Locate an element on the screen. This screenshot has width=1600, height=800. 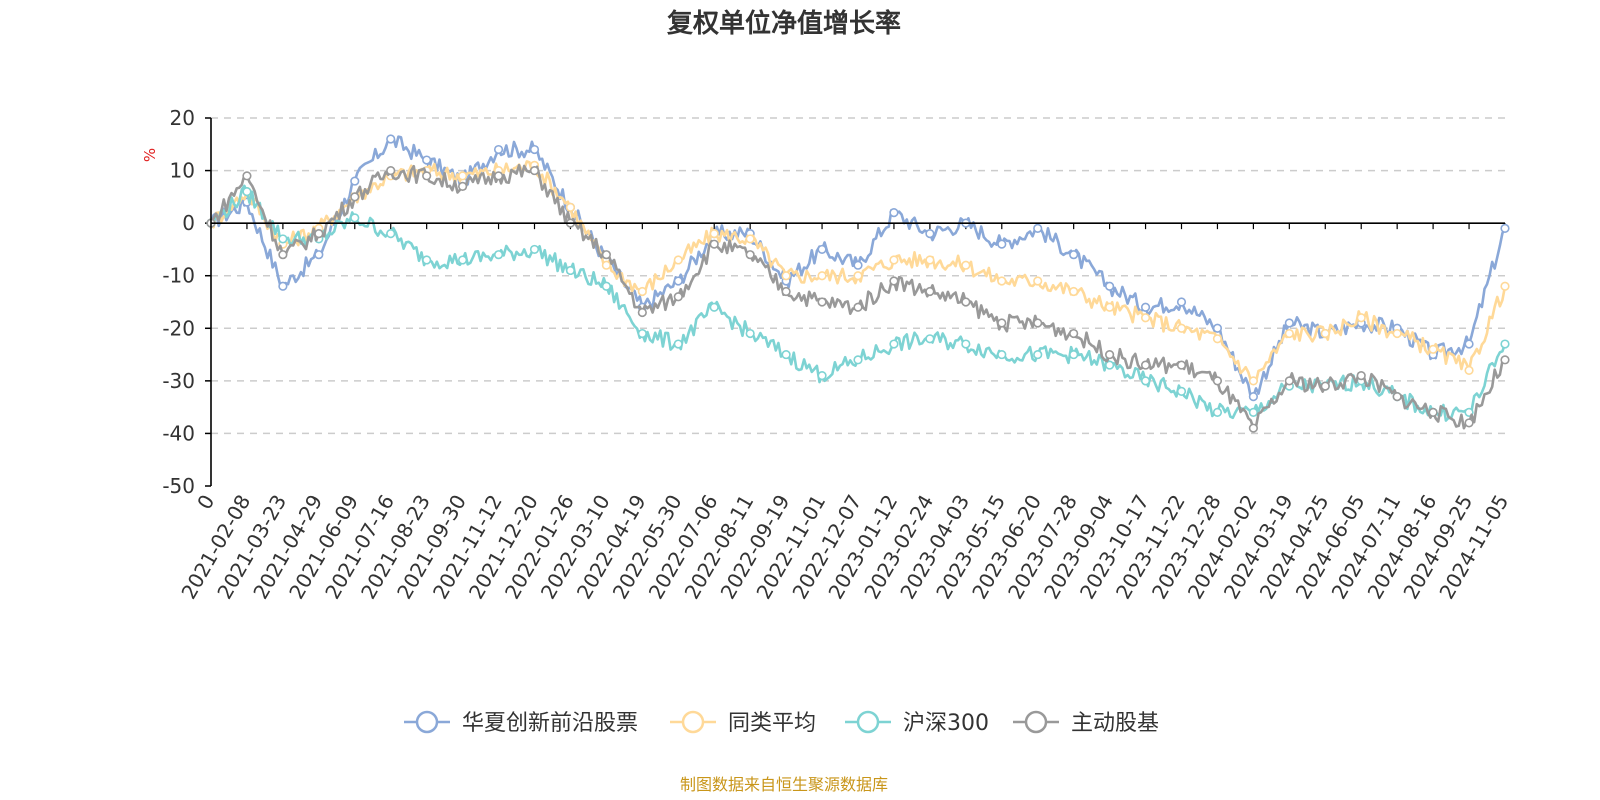
y-tick-label: -20 is located at coordinates (178, 328).